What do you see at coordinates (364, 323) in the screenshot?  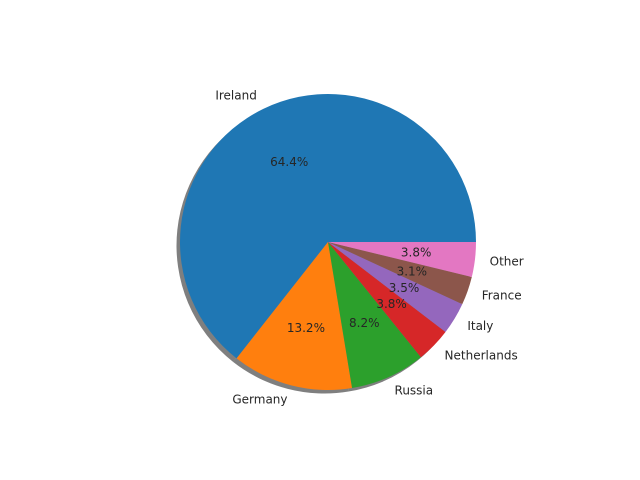 I see `pct-label-russia: 8.2%` at bounding box center [364, 323].